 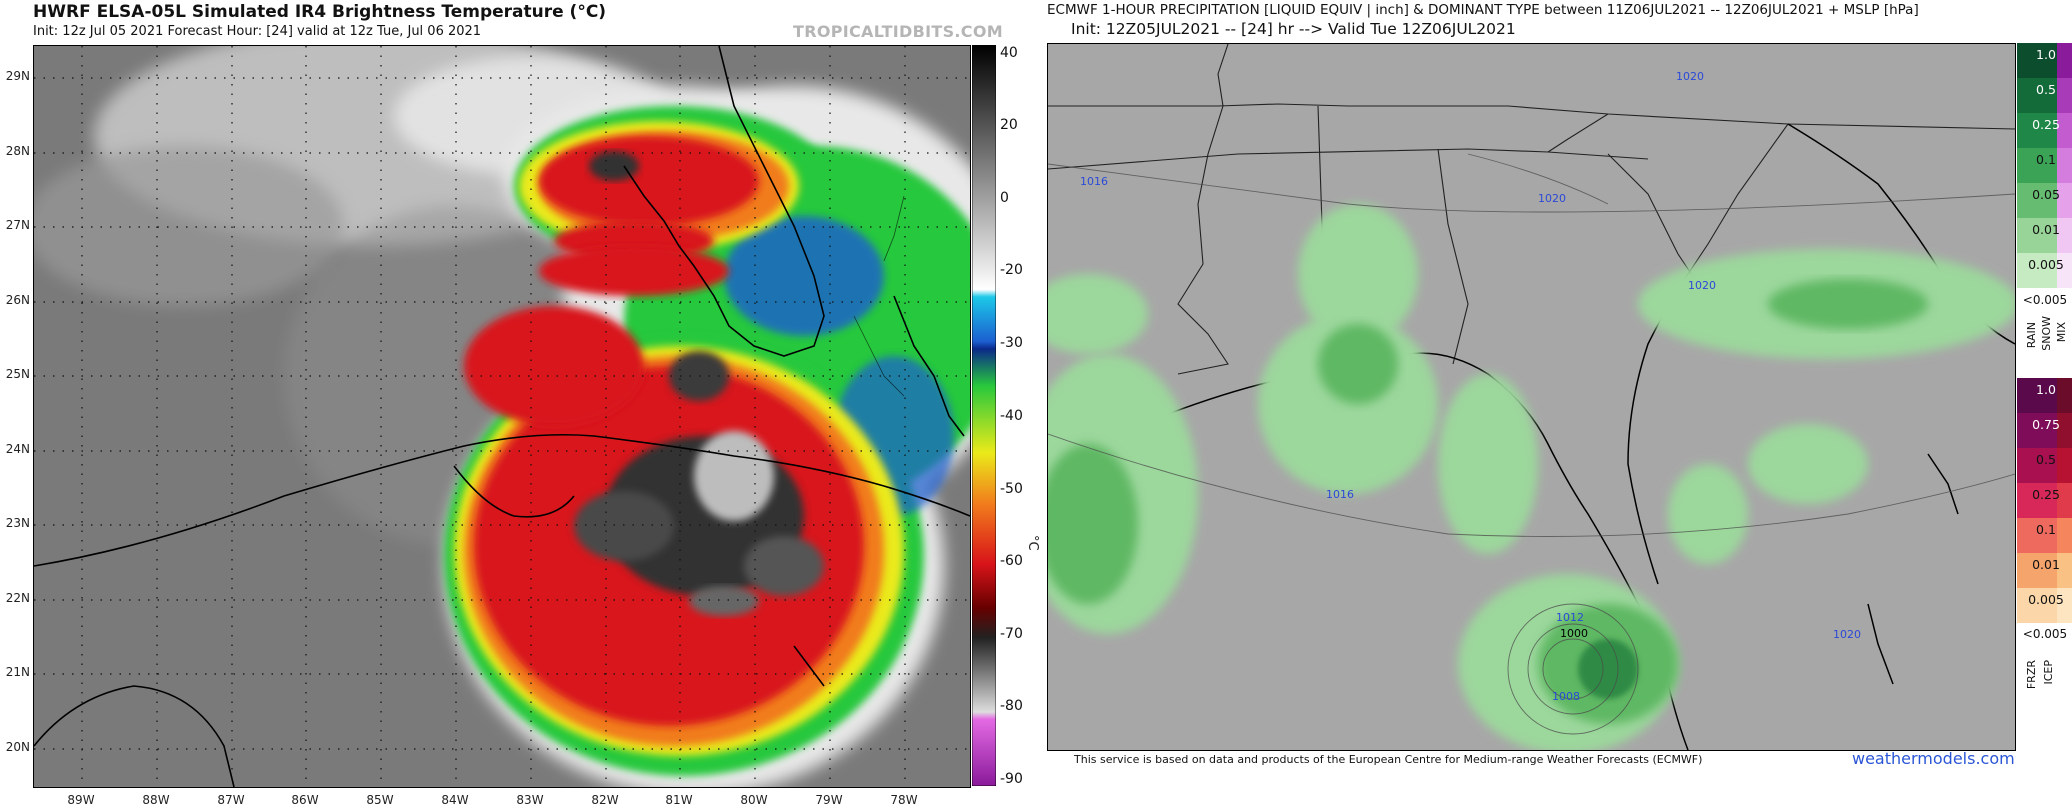 What do you see at coordinates (2046, 194) in the screenshot?
I see `precip-scale-label: 0.05` at bounding box center [2046, 194].